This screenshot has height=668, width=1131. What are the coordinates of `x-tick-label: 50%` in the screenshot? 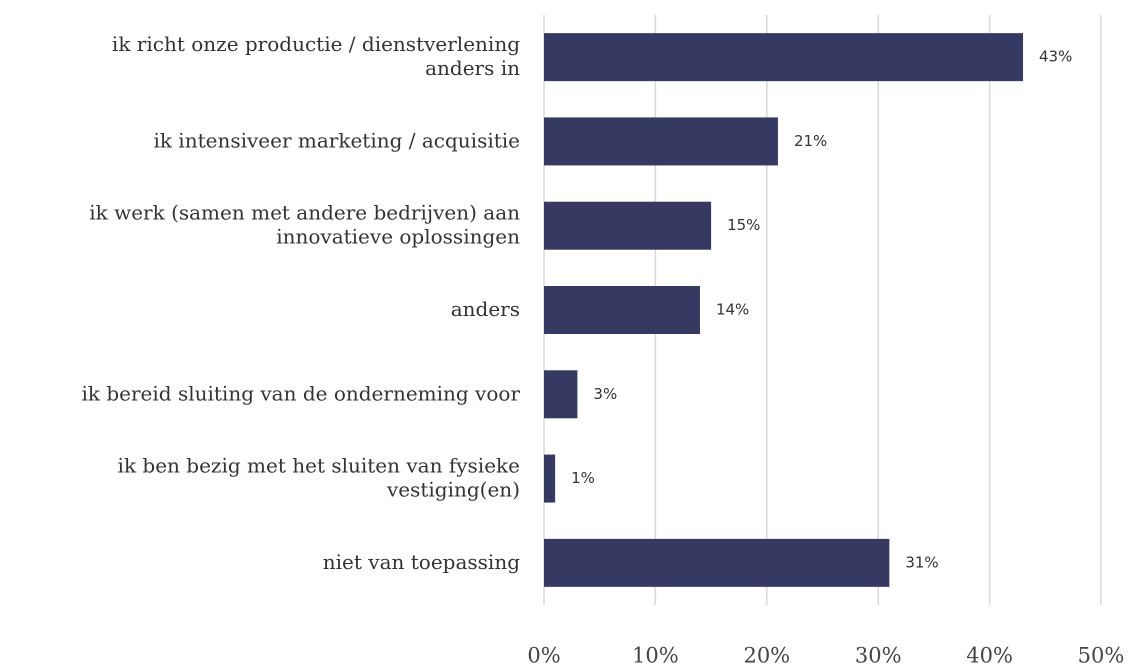 It's located at (1101, 656).